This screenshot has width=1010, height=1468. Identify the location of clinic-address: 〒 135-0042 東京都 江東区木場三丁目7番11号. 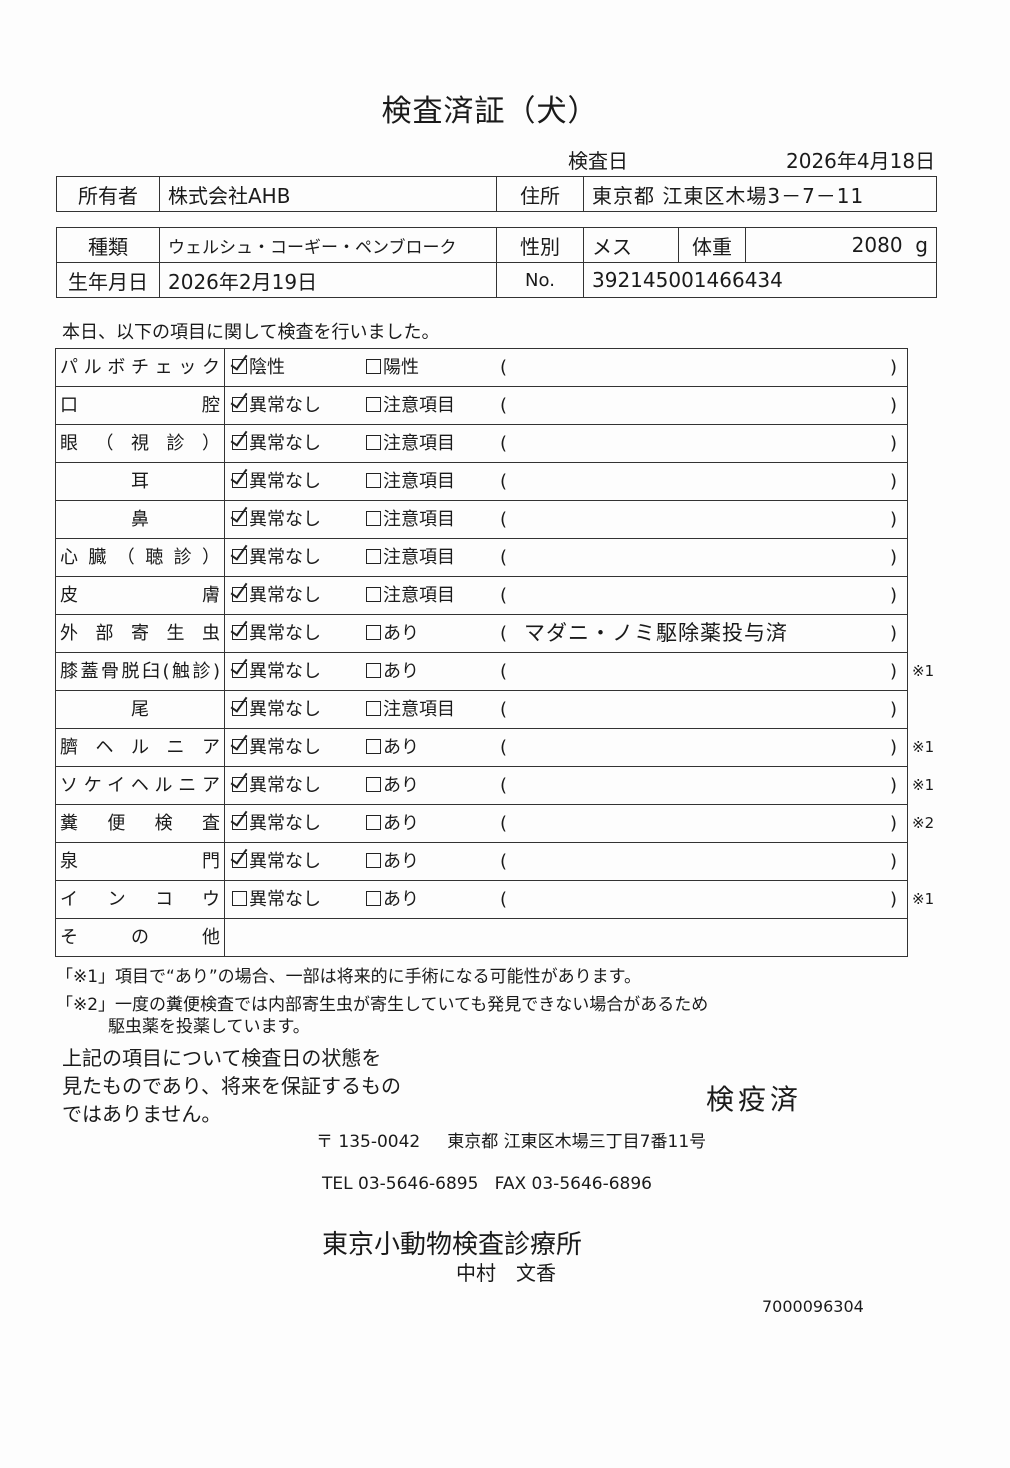
(511, 1139).